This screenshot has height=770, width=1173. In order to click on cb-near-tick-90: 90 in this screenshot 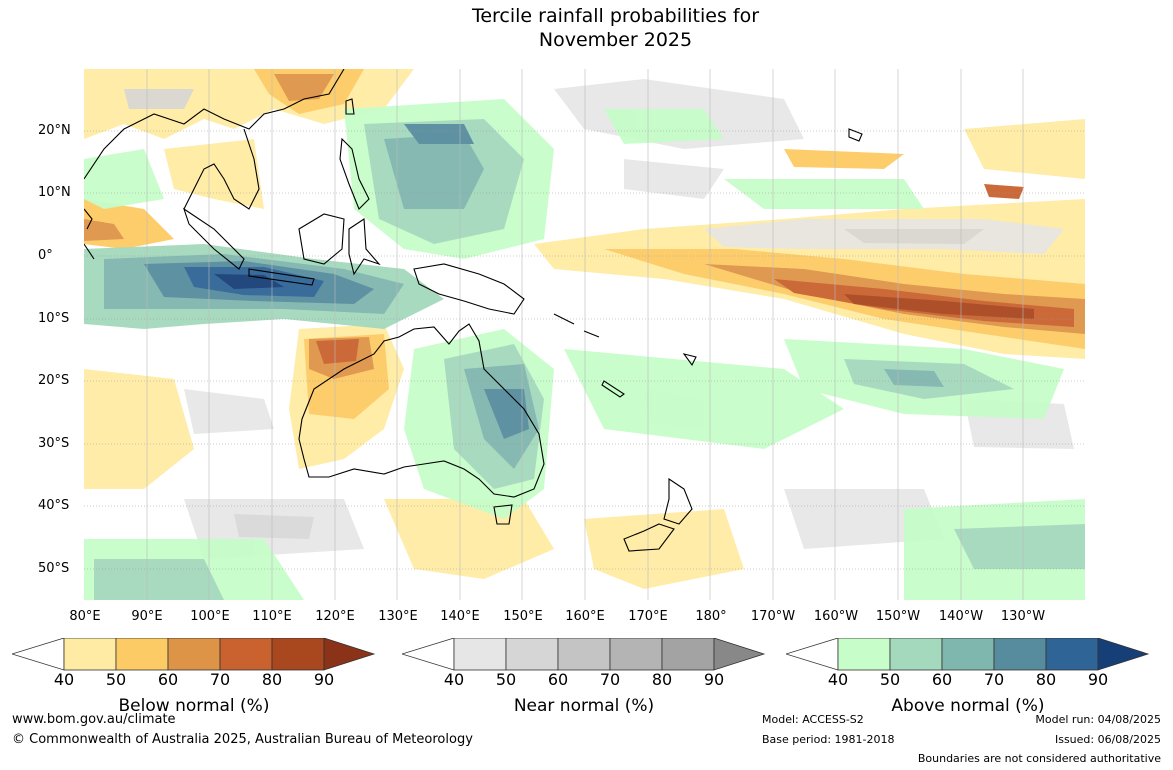, I will do `click(714, 679)`.